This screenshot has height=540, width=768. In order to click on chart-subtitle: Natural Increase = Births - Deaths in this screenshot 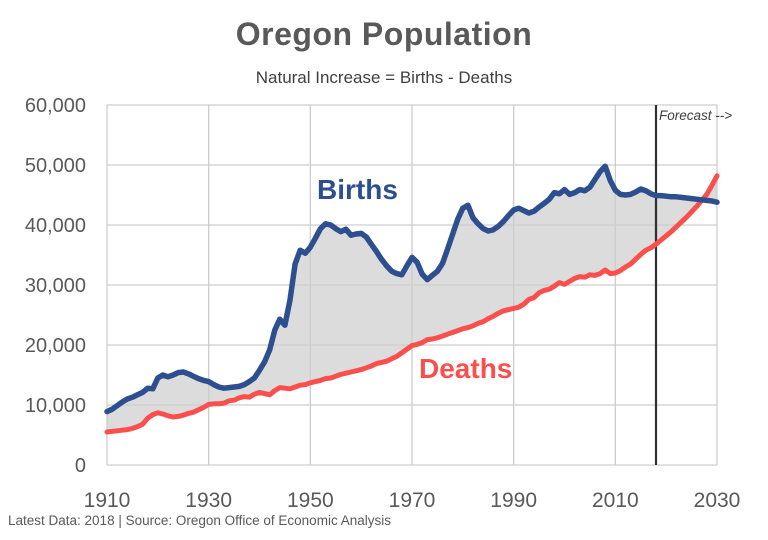, I will do `click(384, 77)`.